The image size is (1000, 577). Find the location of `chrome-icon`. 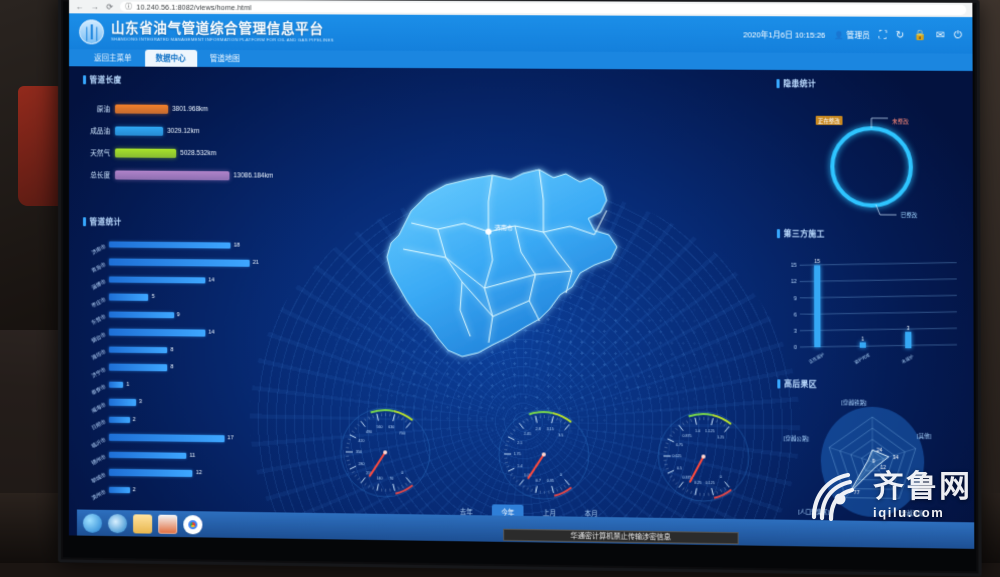

chrome-icon is located at coordinates (192, 524).